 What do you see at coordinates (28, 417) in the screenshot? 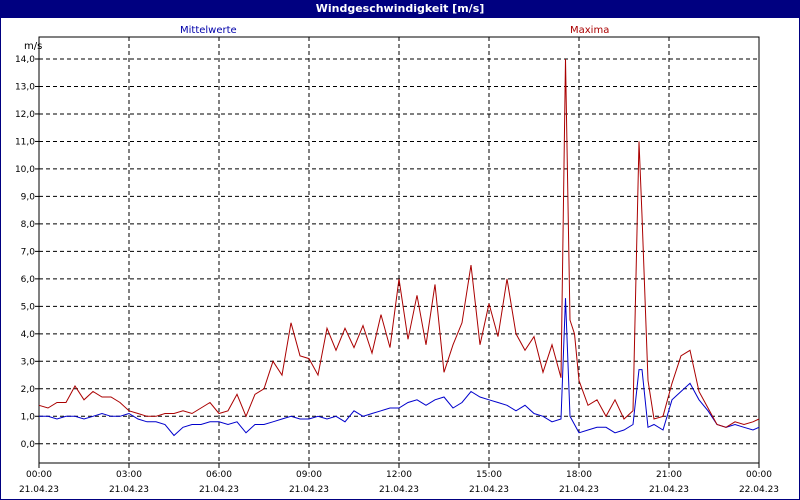
I see `y-tick-label: 1,0` at bounding box center [28, 417].